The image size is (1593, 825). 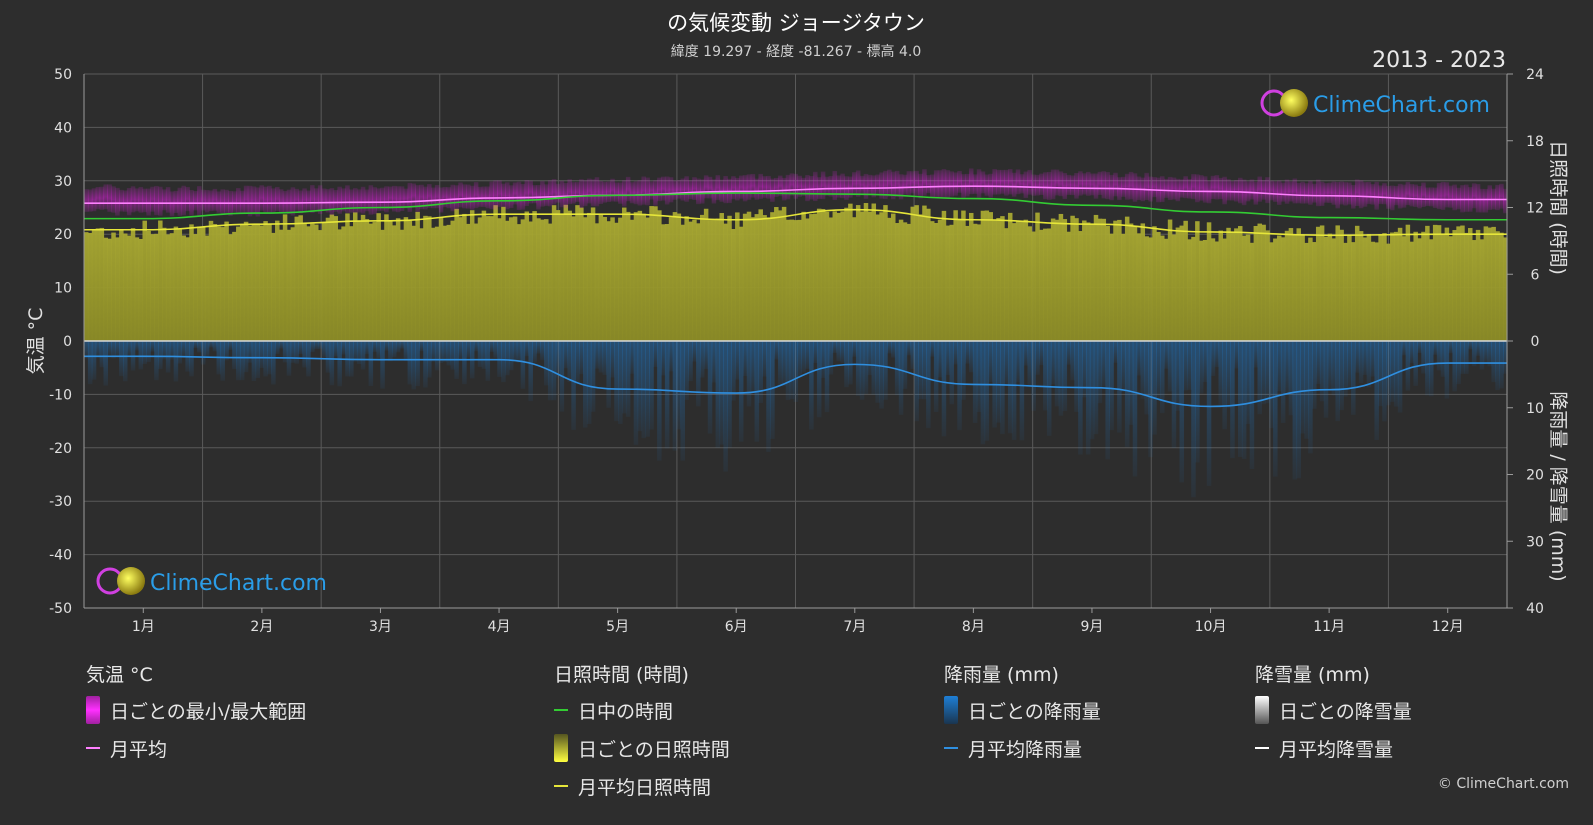 I want to click on y-left-tick-label: 20, so click(x=63, y=235).